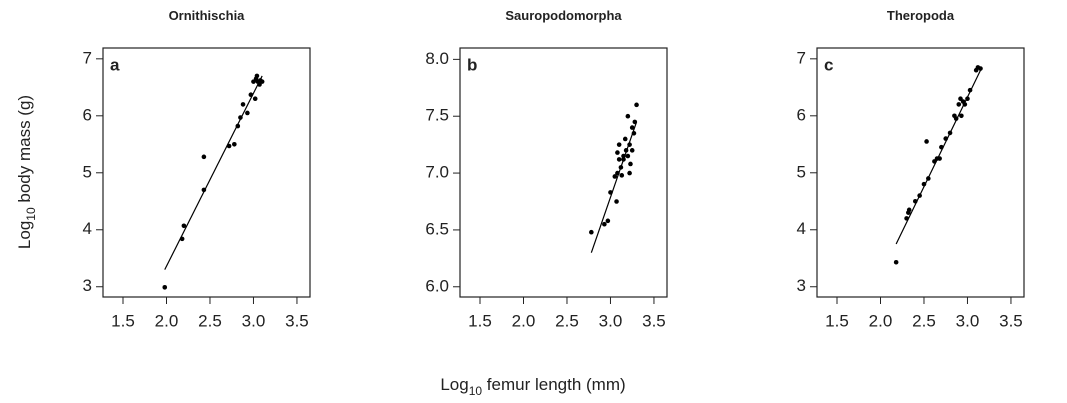  I want to click on fit-line, so click(213, 172).